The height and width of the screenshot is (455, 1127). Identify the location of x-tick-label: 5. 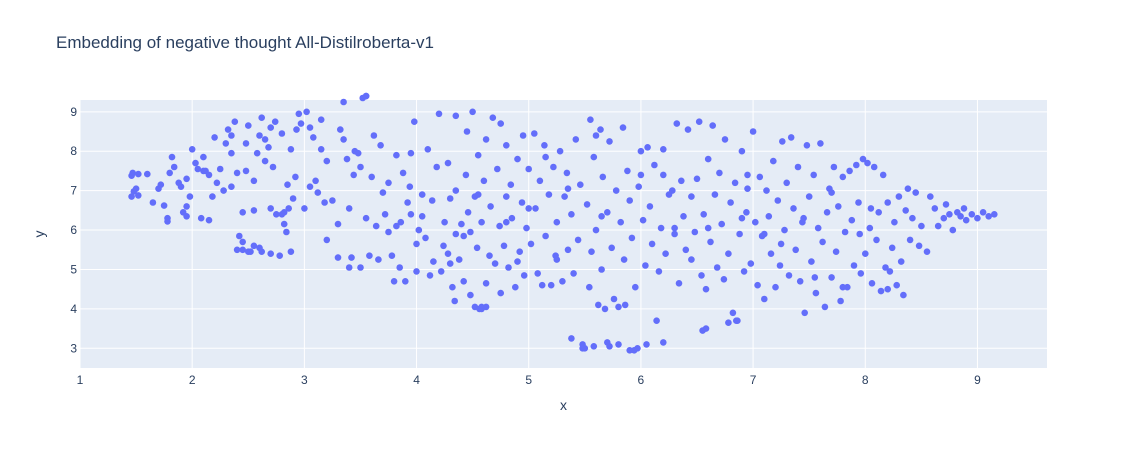
(528, 380).